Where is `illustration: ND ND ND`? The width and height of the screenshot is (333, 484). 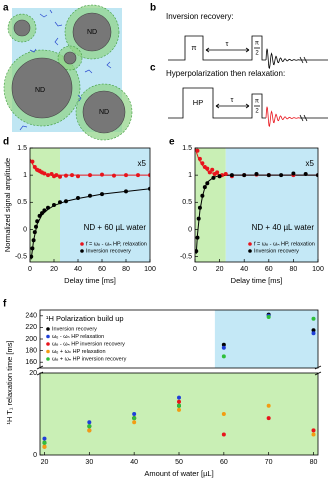 illustration: ND ND ND is located at coordinates (68, 72).